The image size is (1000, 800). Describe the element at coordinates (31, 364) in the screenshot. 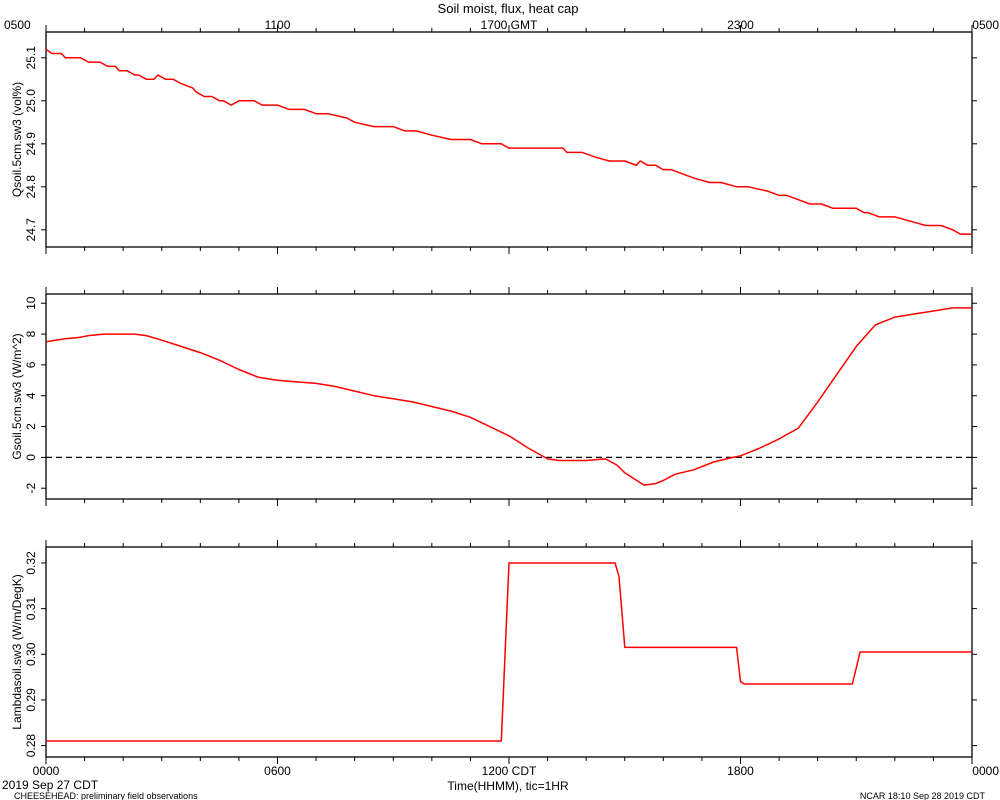

I see `y-tick-label: 6` at that location.